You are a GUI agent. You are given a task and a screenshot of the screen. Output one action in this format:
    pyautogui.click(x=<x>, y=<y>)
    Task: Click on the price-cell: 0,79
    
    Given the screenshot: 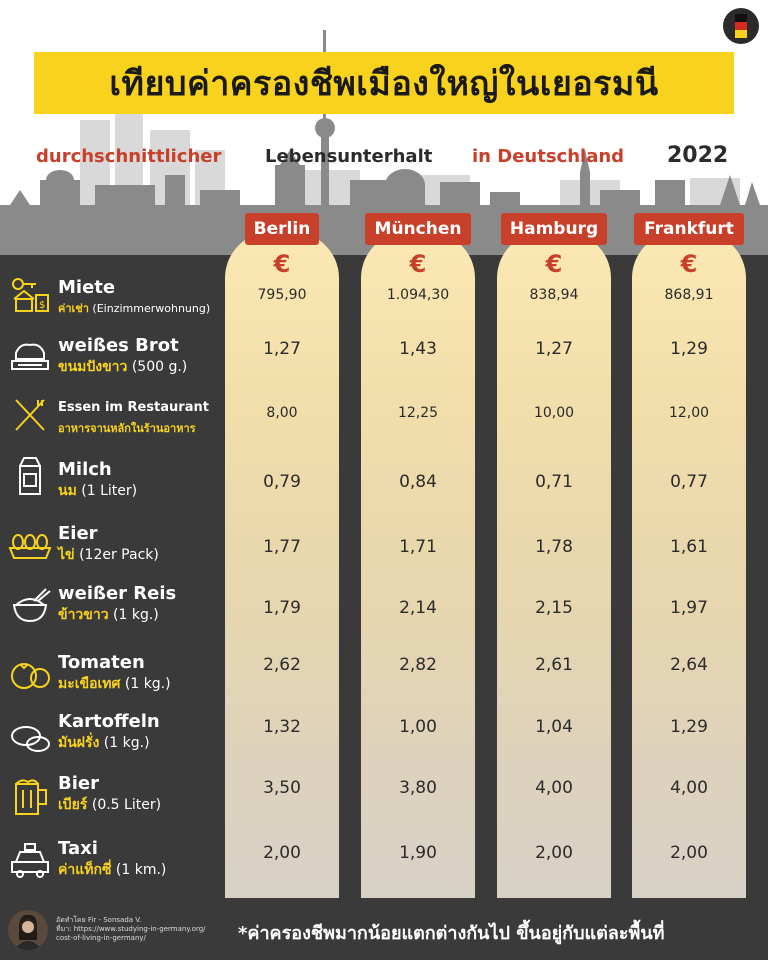 What is the action you would take?
    pyautogui.click(x=282, y=482)
    